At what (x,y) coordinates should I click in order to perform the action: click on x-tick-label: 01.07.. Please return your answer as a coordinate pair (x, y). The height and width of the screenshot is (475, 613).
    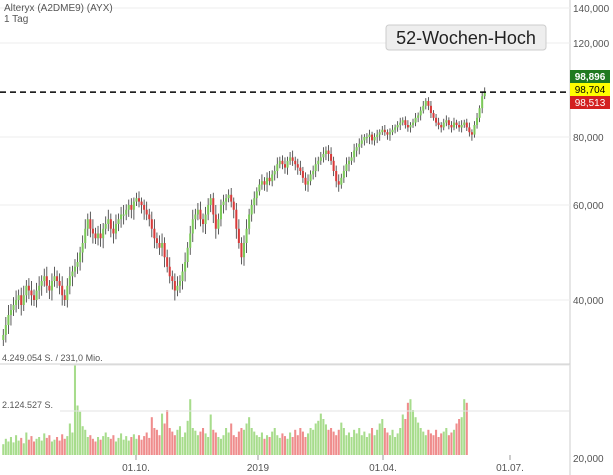
    Looking at the image, I should click on (510, 468).